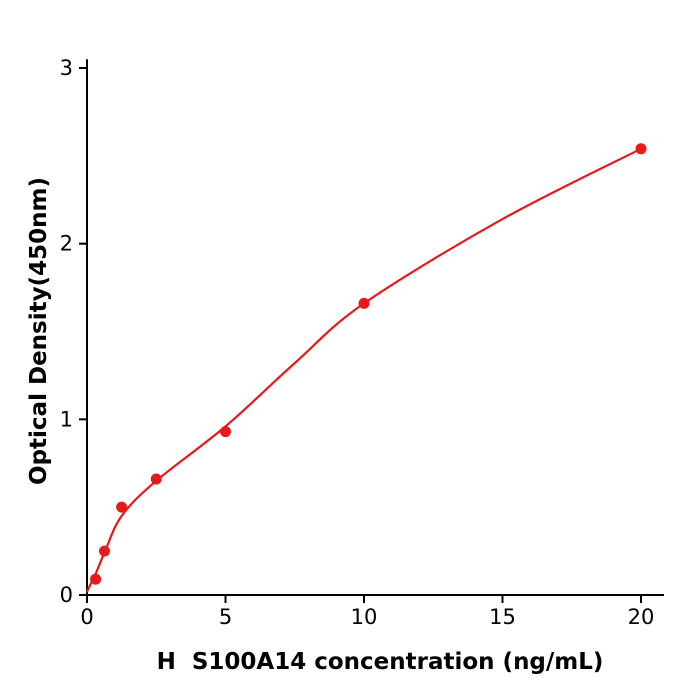  Describe the element at coordinates (380, 662) in the screenshot. I see `x-axis-label: H S100A14 concentration (ng/mL)` at that location.